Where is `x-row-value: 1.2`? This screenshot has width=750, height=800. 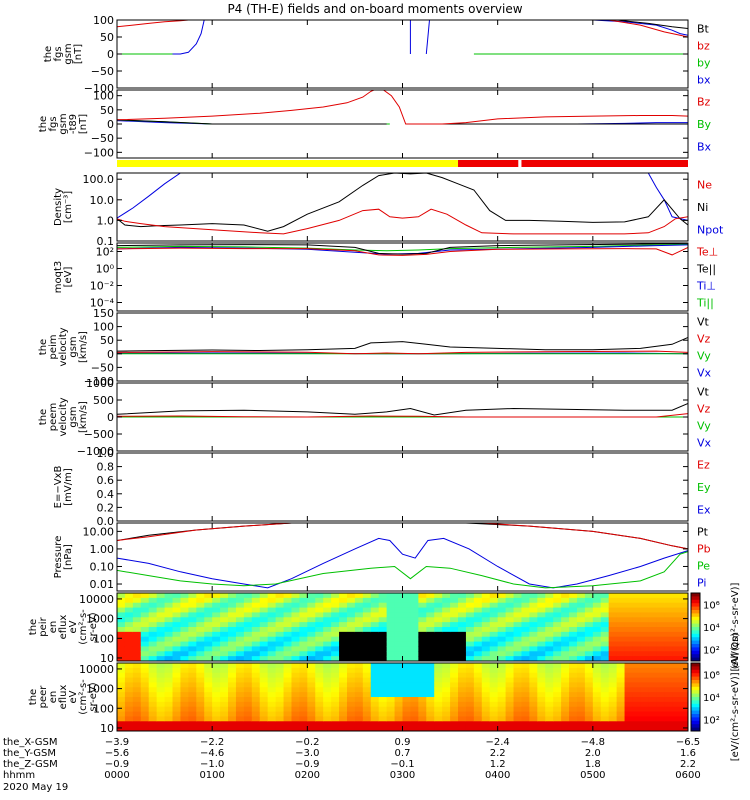
x-row-value: 1.2 is located at coordinates (498, 764).